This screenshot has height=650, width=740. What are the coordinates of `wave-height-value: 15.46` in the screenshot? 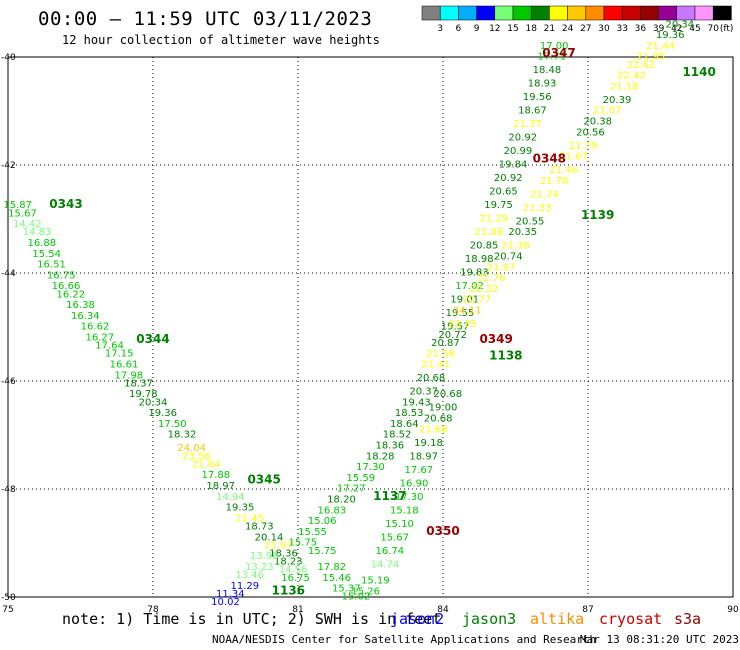 It's located at (336, 578).